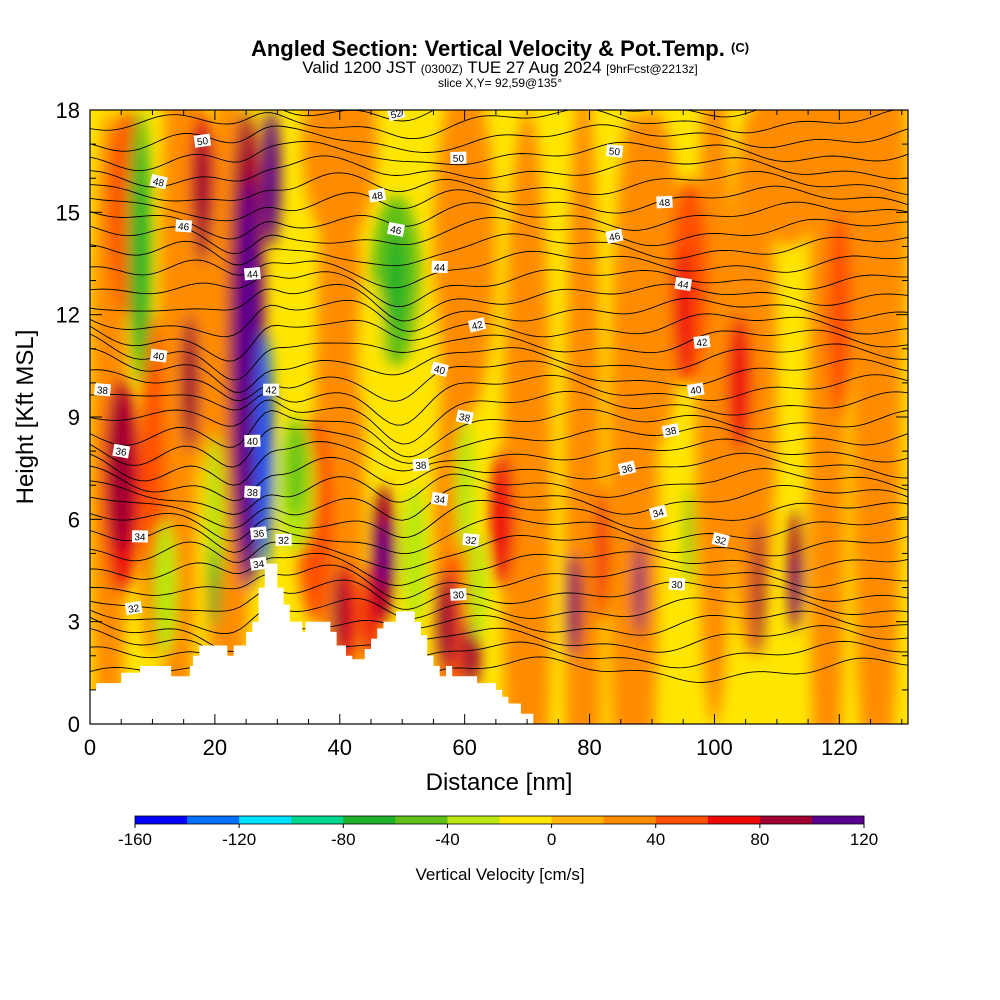  What do you see at coordinates (135, 839) in the screenshot?
I see `colorbar-label: -160` at bounding box center [135, 839].